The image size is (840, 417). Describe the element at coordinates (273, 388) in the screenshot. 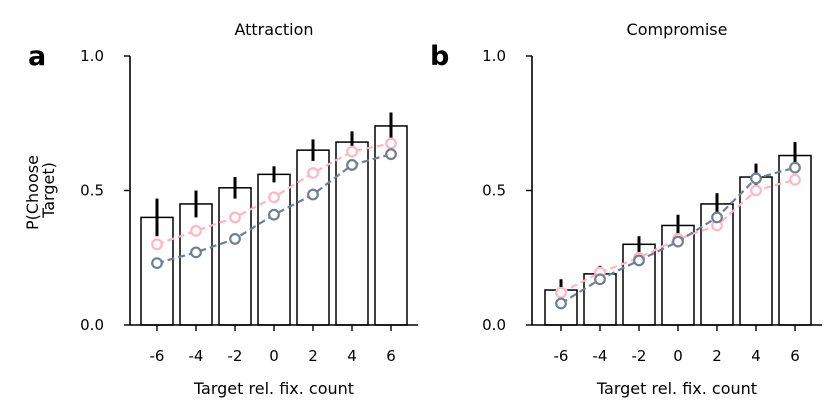

I see `x-axis-label-attraction: Target rel. fix. count` at that location.